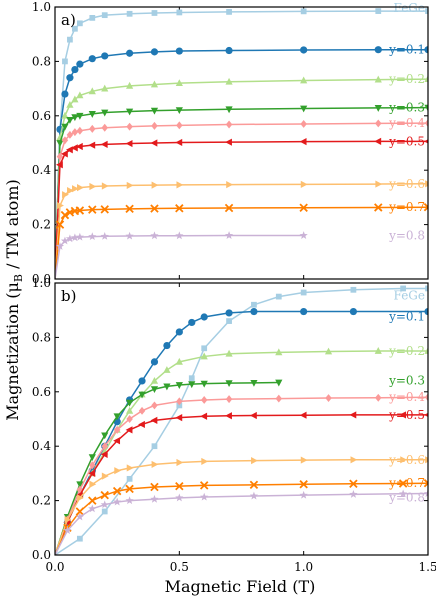 This screenshot has height=599, width=436. What do you see at coordinates (406, 108) in the screenshot?
I see `series-label: y=0.3` at bounding box center [406, 108].